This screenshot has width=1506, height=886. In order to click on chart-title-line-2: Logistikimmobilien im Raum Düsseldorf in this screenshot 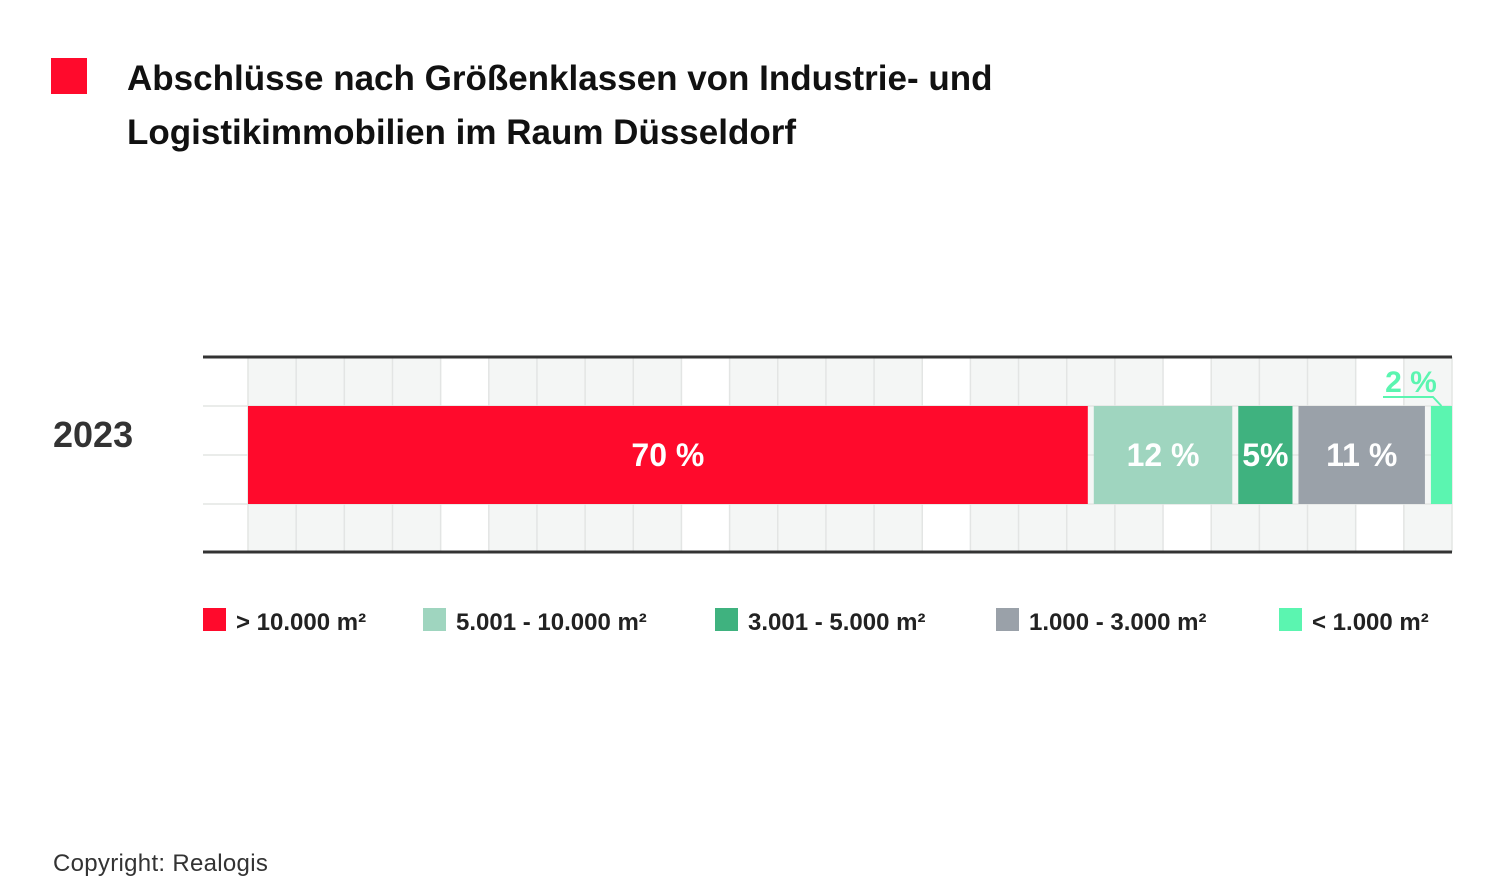, I will do `click(461, 132)`.